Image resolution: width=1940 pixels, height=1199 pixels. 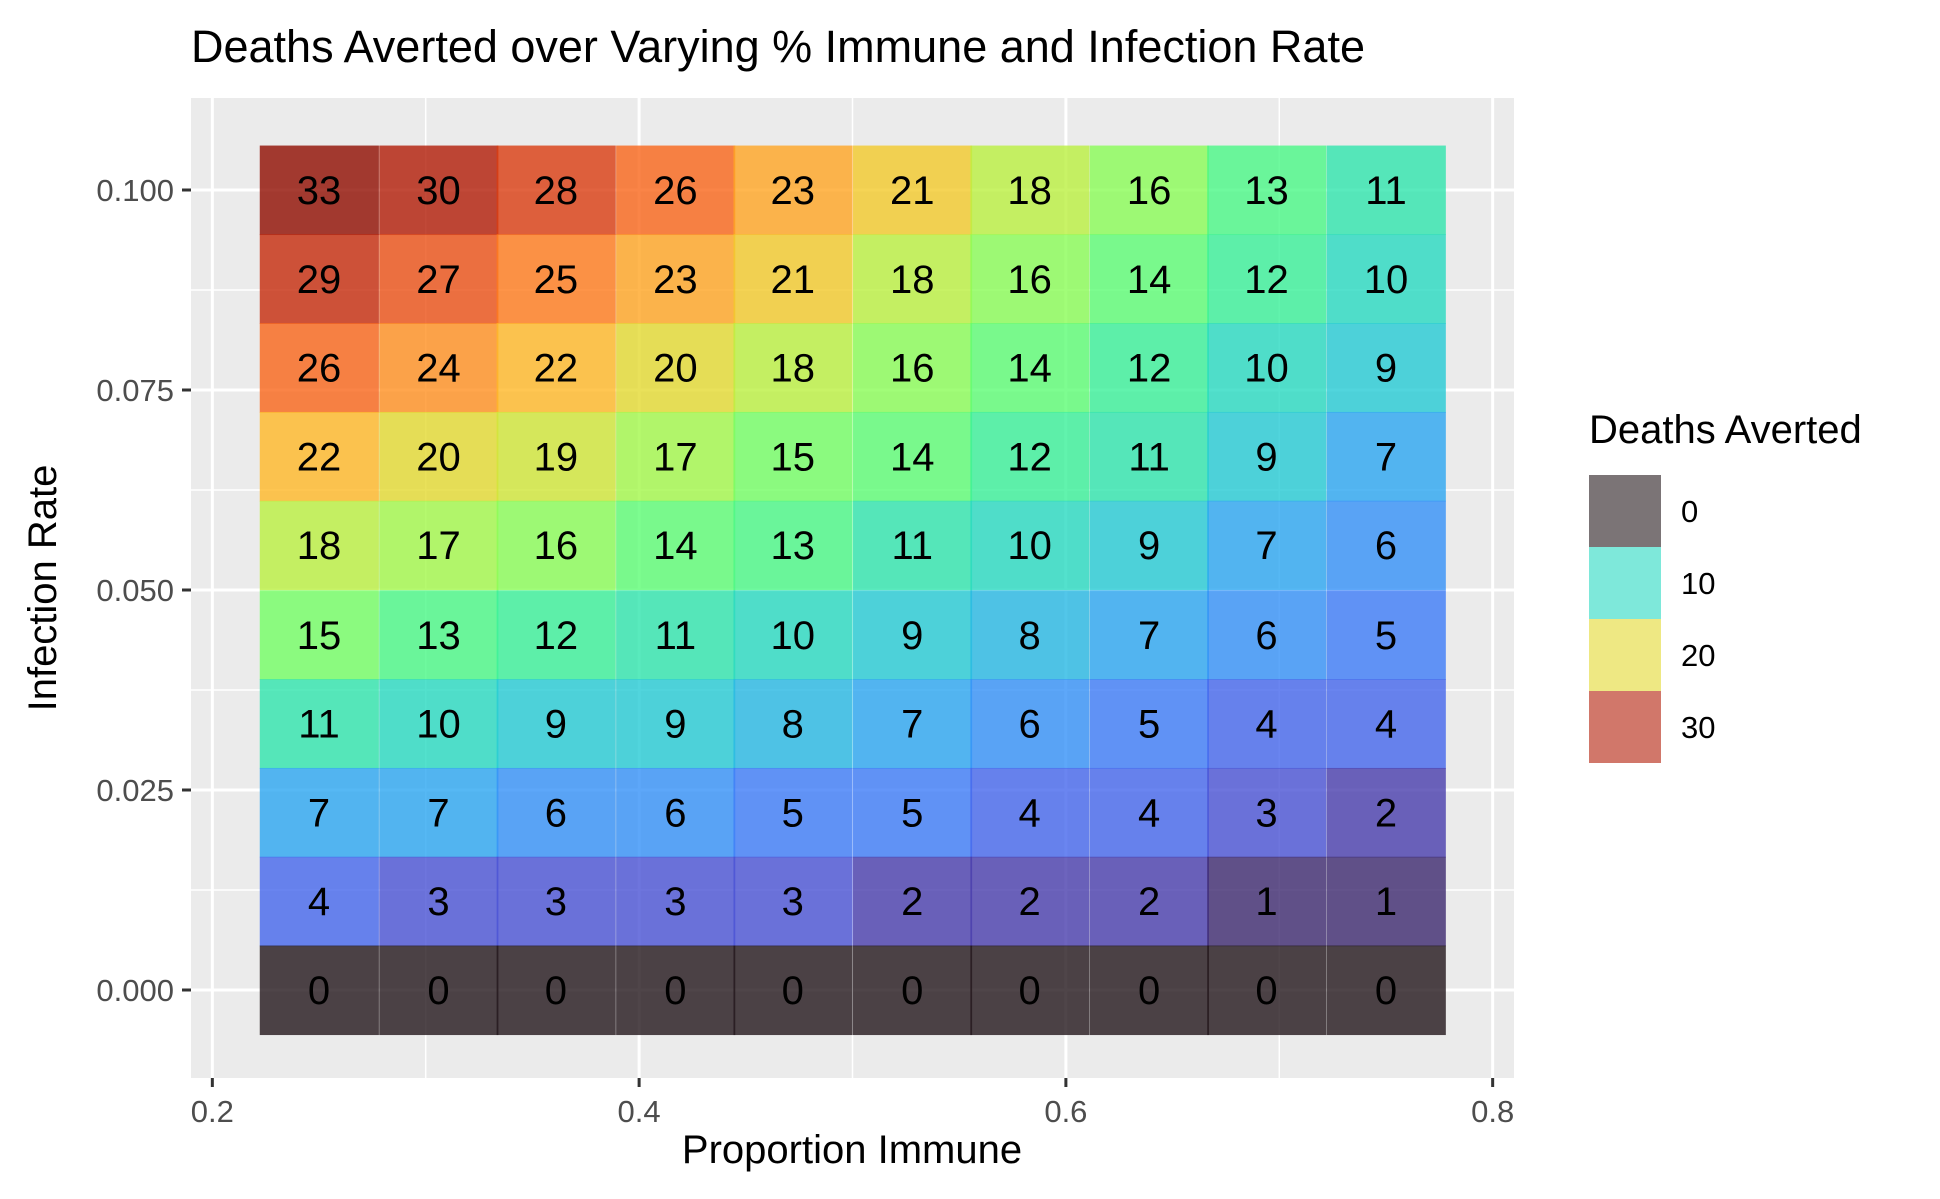 I want to click on y-axis: 0.000 0.025 0.050 0.075 0.100, so click(x=143, y=590).